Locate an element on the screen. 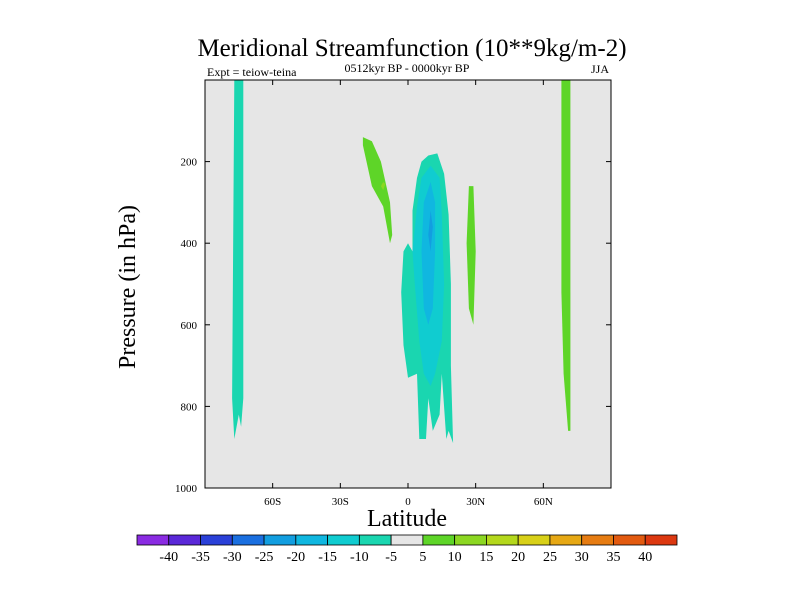  x-axis-label: Latitude is located at coordinates (407, 519).